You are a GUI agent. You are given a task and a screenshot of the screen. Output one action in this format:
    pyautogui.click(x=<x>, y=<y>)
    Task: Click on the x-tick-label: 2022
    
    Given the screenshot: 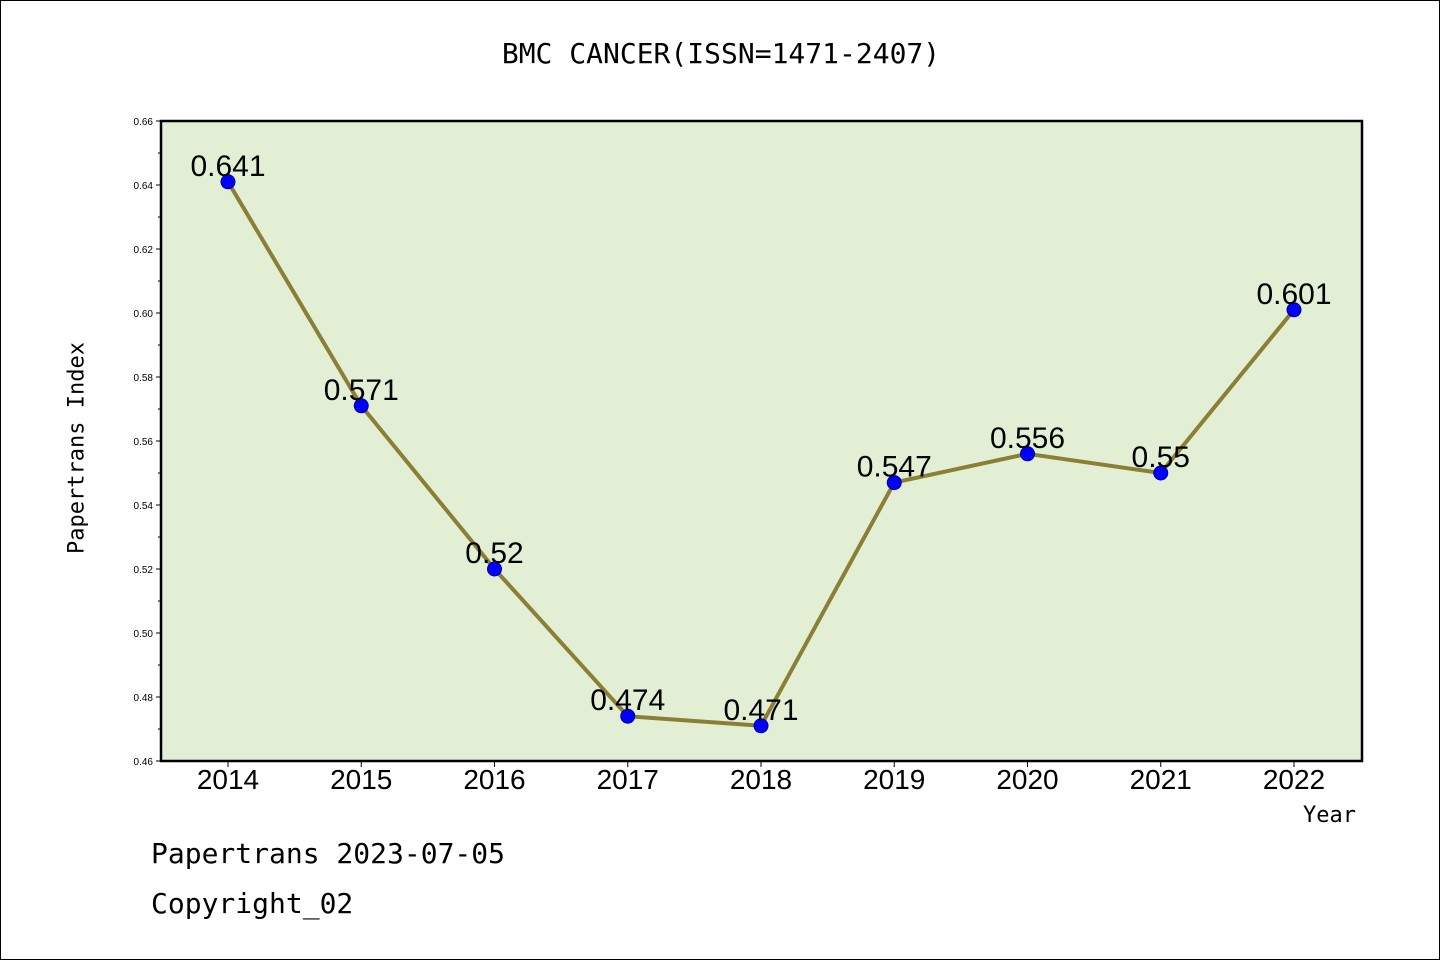 What is the action you would take?
    pyautogui.click(x=1294, y=779)
    